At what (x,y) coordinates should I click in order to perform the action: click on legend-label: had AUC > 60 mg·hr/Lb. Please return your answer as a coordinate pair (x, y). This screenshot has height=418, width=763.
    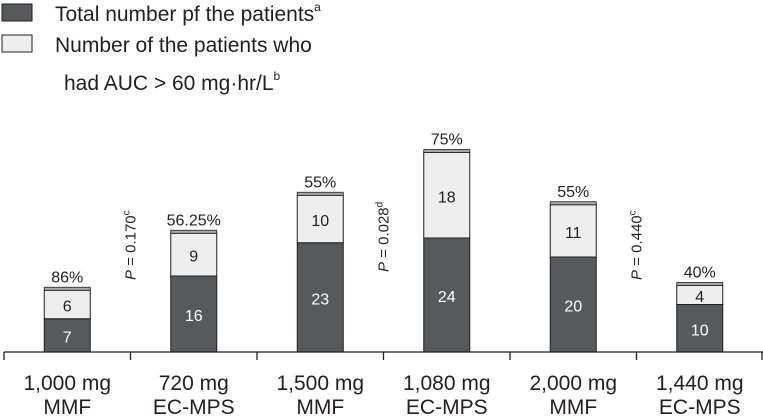
    Looking at the image, I should click on (172, 82).